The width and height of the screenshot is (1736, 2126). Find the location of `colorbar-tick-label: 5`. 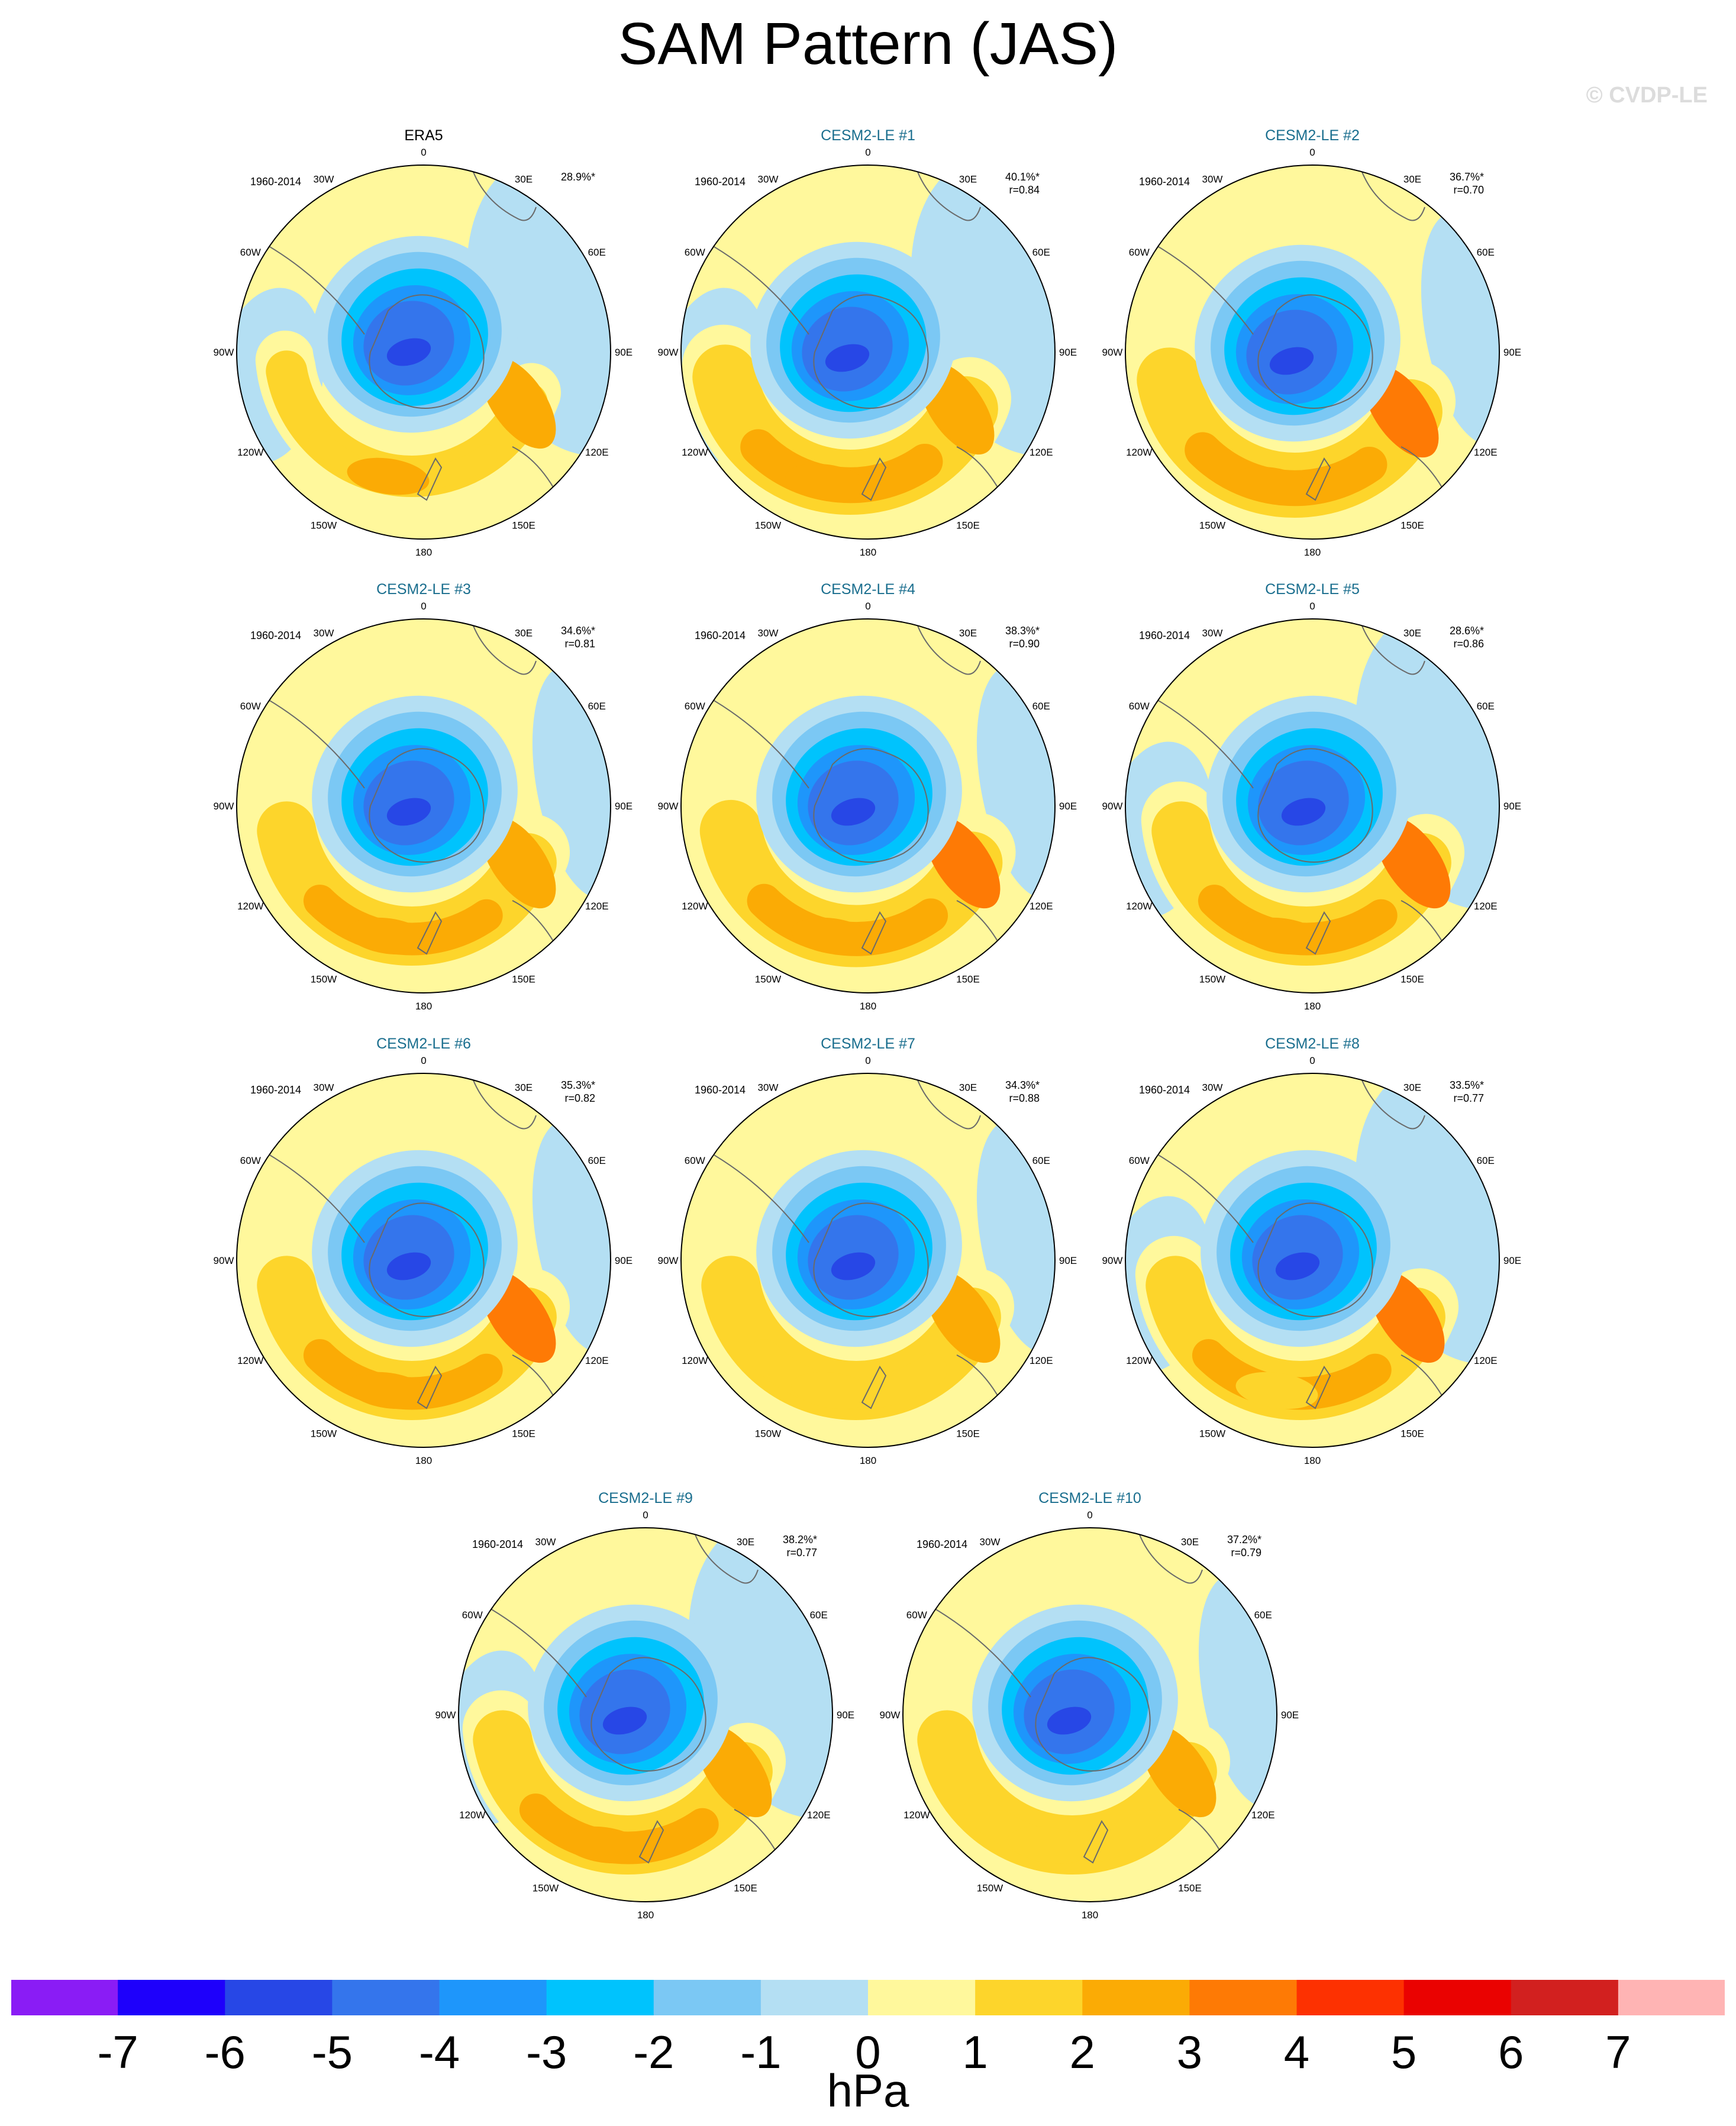

colorbar-tick-label: 5 is located at coordinates (1403, 2052).